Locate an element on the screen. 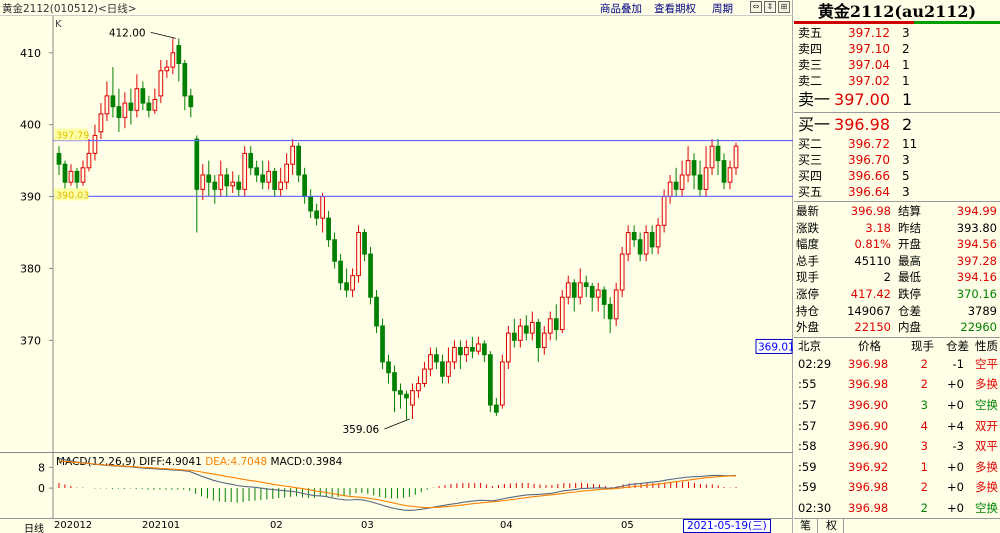 Image resolution: width=1000 pixels, height=533 pixels. ask-row: 卖三 397.04 1 is located at coordinates (897, 65).